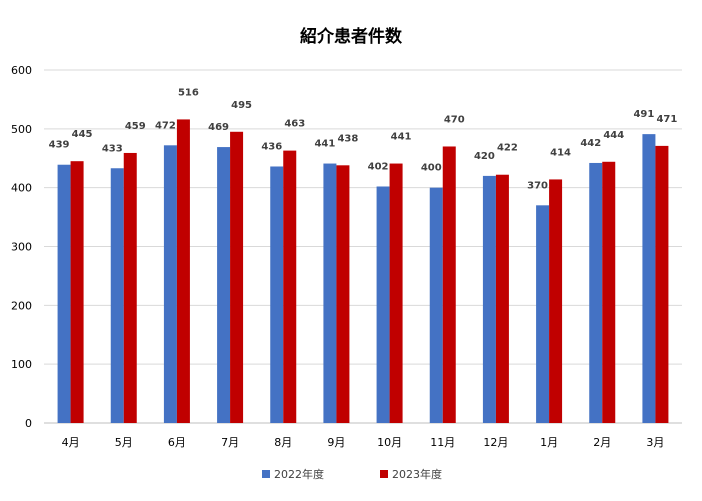 This screenshot has width=702, height=501. I want to click on x-axis: 4月 5月 6月 7月 8月 9月 10月 11月 12月 1月 2月 3月, so click(363, 442).